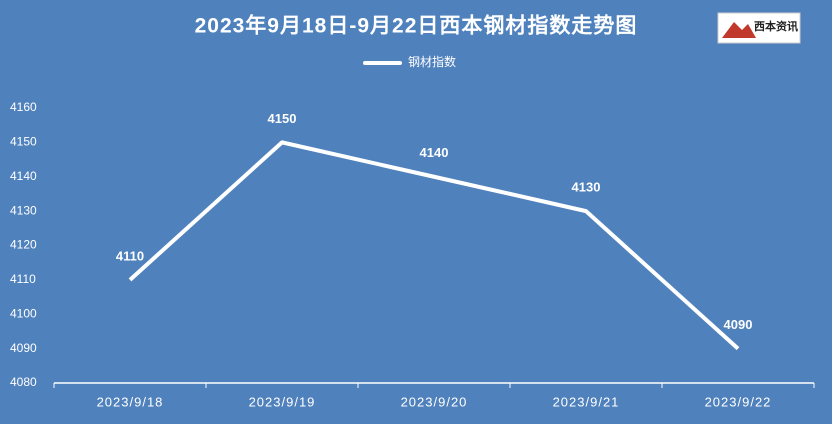 This screenshot has width=832, height=424. Describe the element at coordinates (23, 279) in the screenshot. I see `y-tick-label: 4110` at that location.